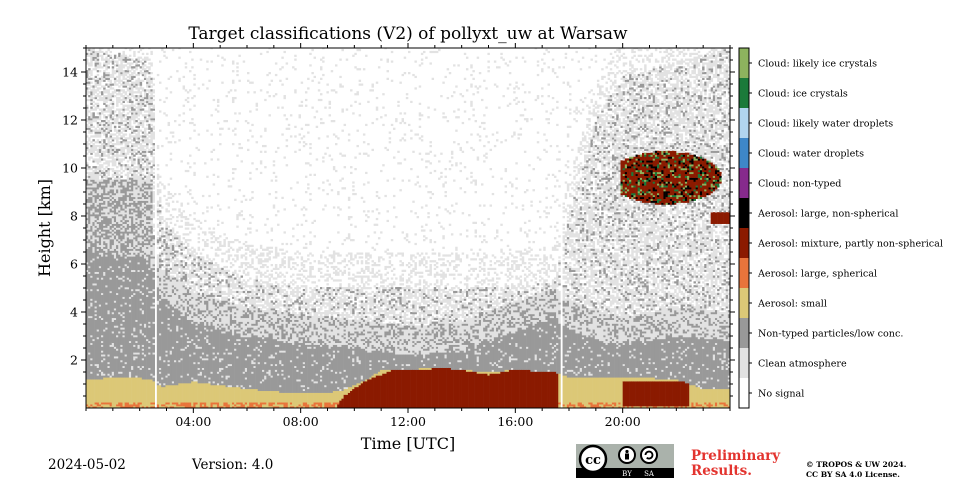 This screenshot has height=484, width=960. I want to click on sa-icon, so click(649, 455).